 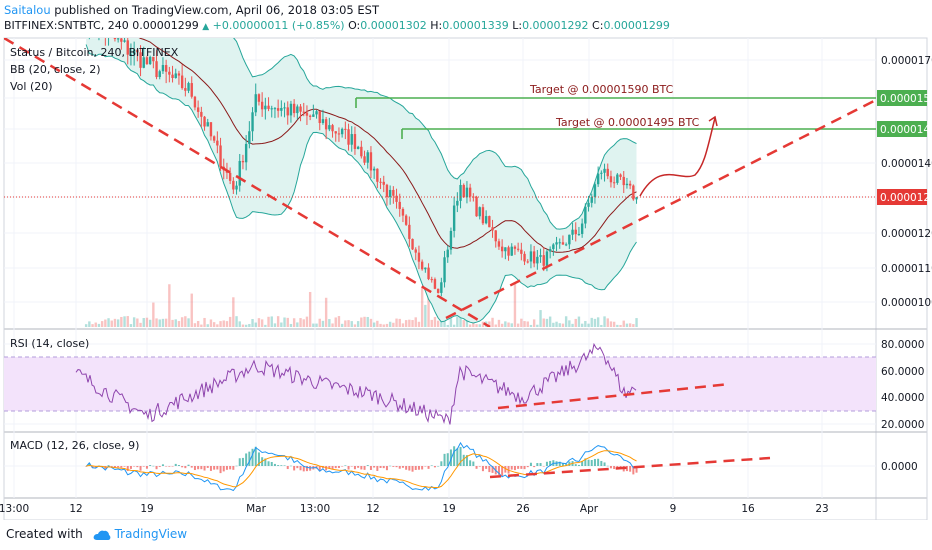 I want to click on rsi-axis: 80.0000 60.0000 40.0000 20.0000, so click(x=902, y=385).